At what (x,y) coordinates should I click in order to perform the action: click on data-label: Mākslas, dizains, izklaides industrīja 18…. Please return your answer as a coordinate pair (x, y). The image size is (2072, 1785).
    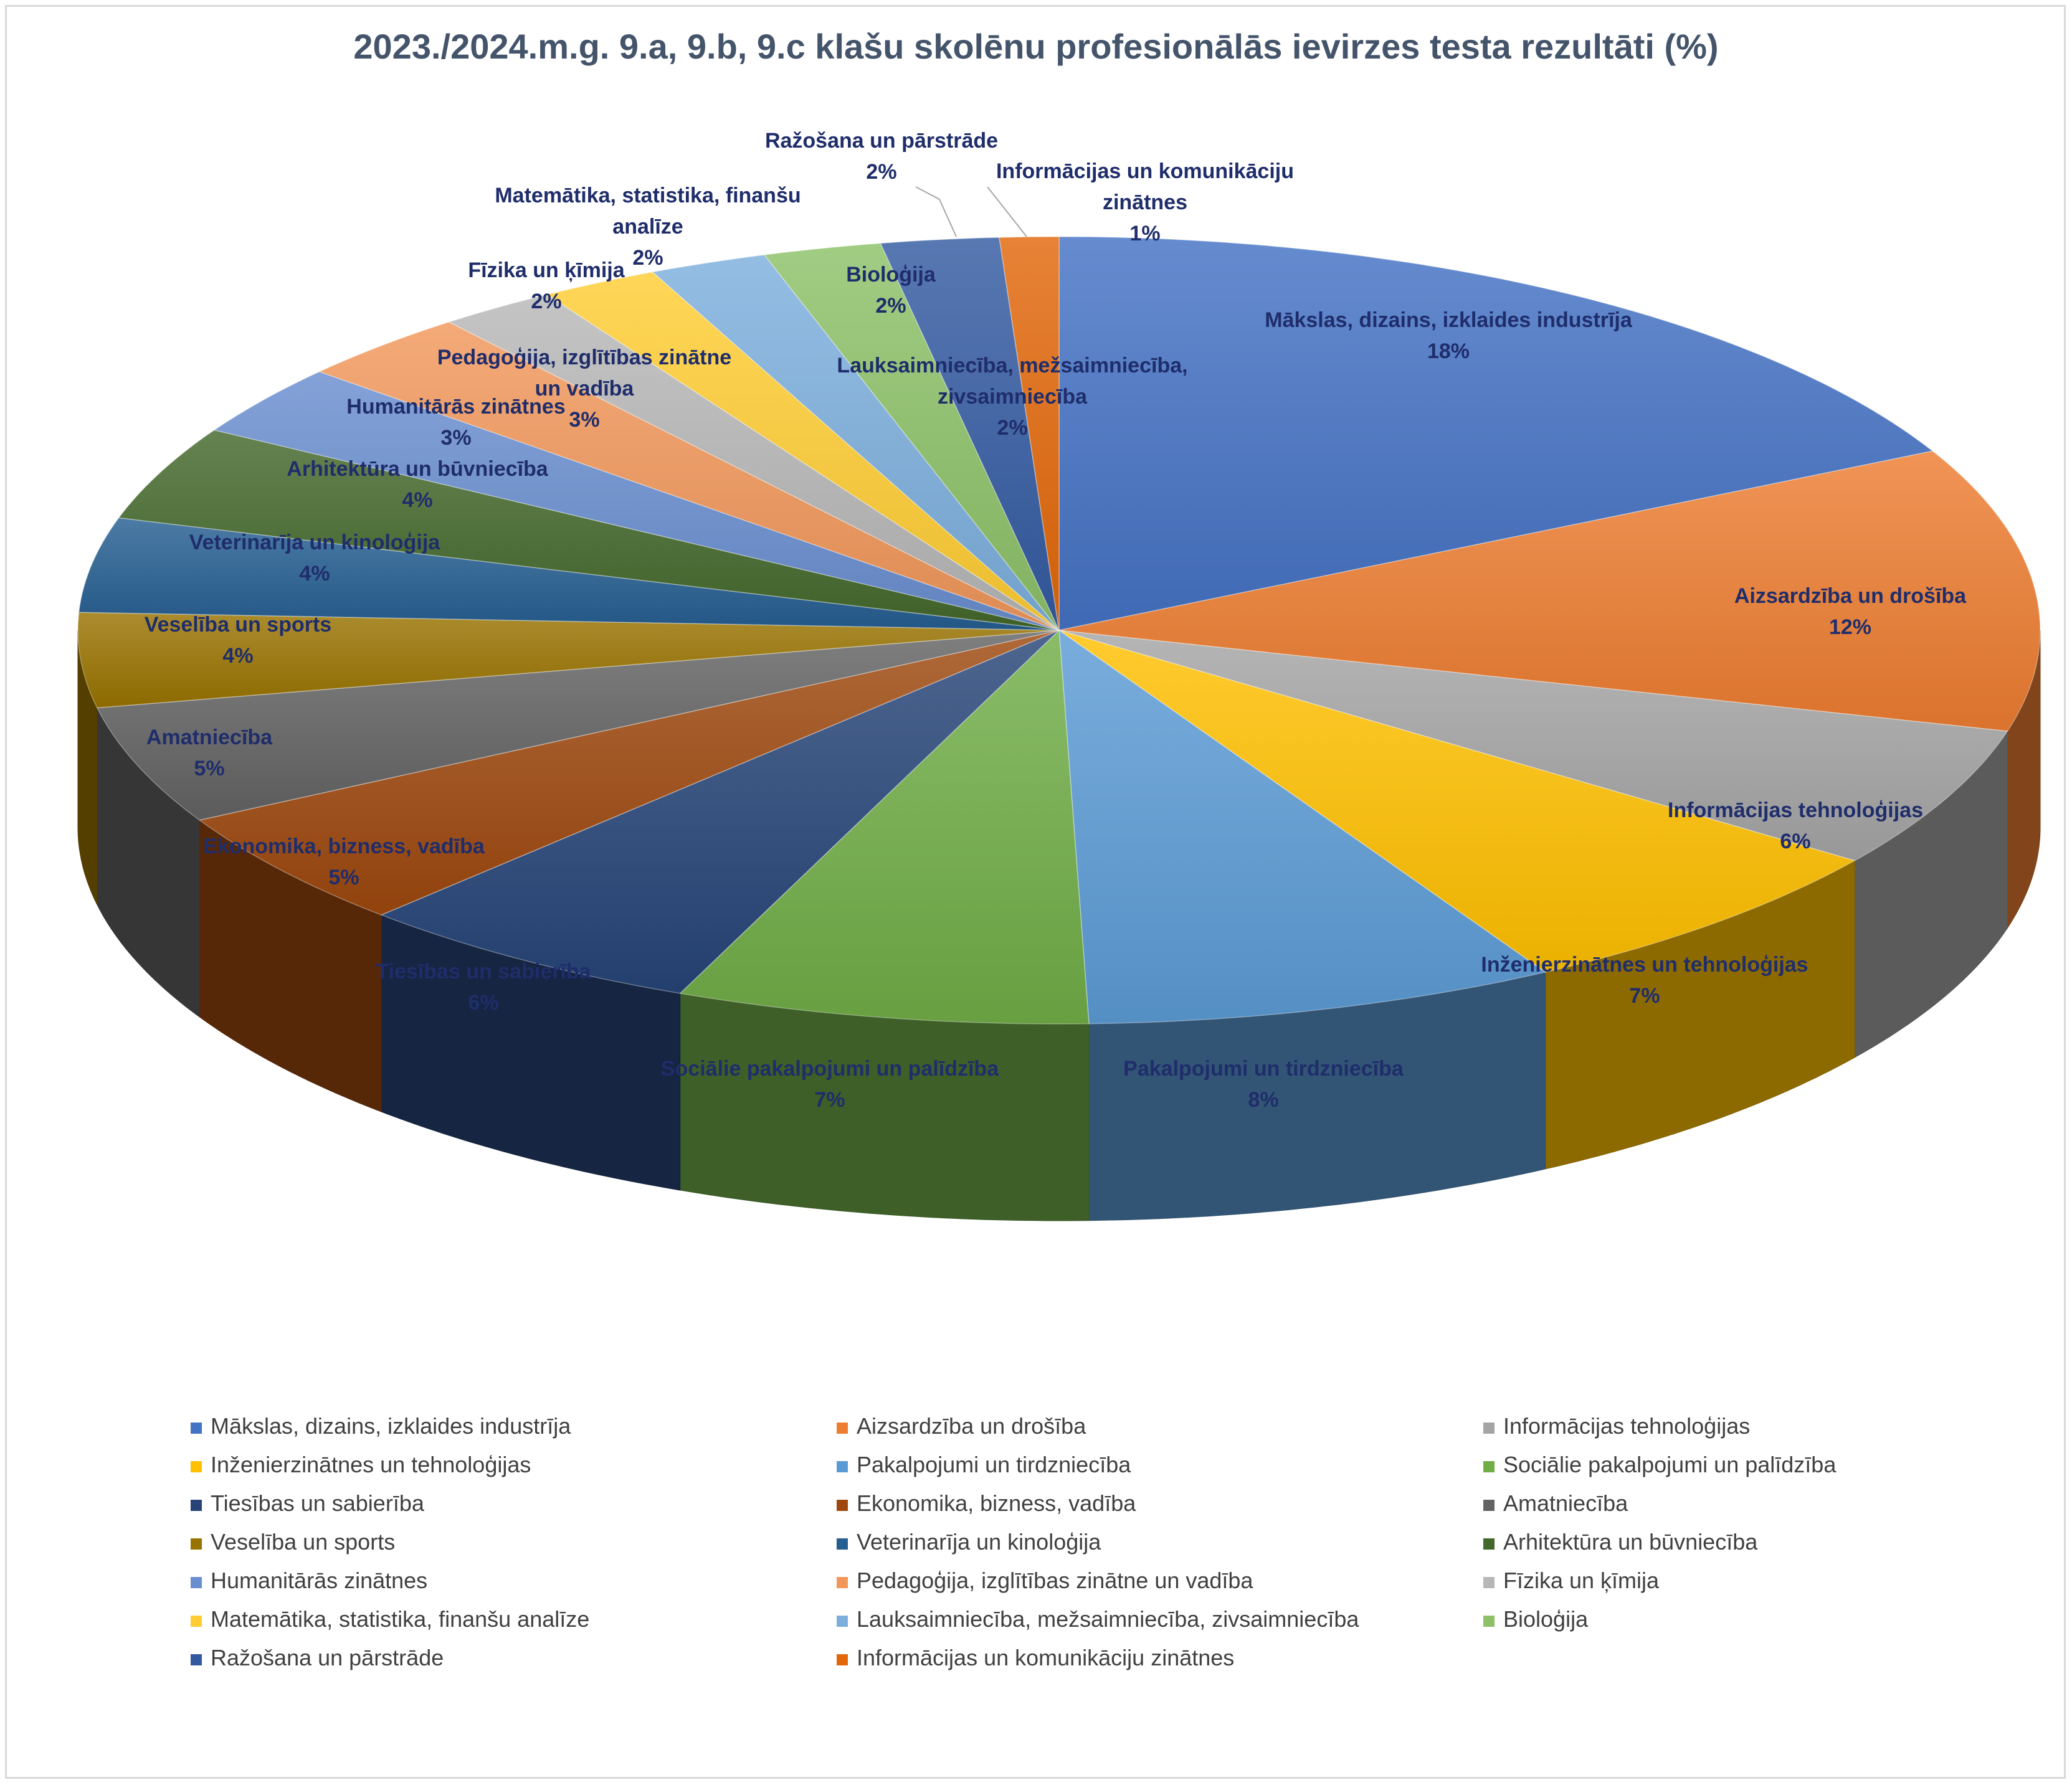
    Looking at the image, I should click on (1449, 335).